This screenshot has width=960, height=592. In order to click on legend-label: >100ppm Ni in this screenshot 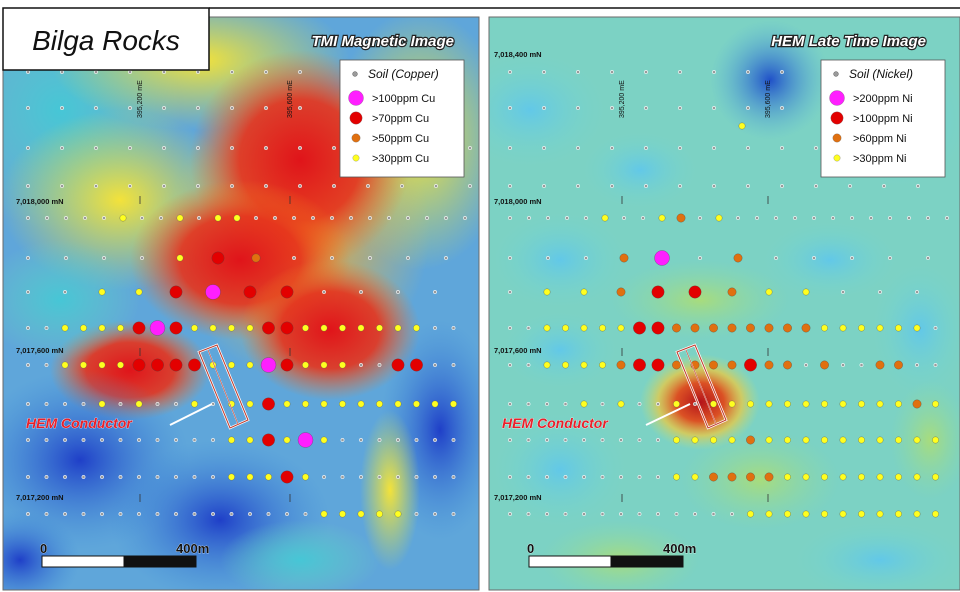, I will do `click(883, 119)`.